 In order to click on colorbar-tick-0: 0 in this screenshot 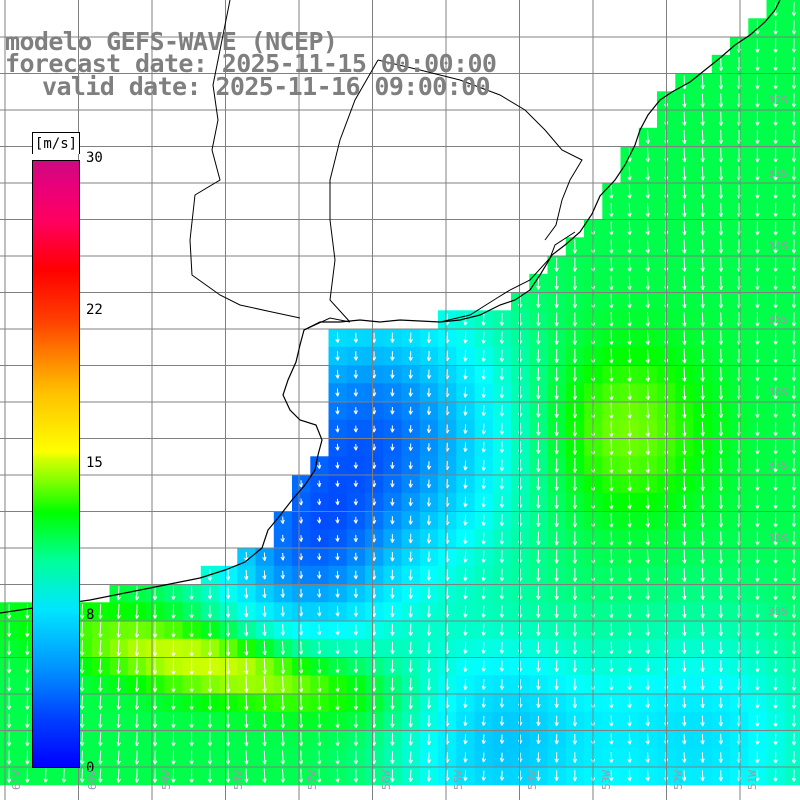, I will do `click(90, 768)`.